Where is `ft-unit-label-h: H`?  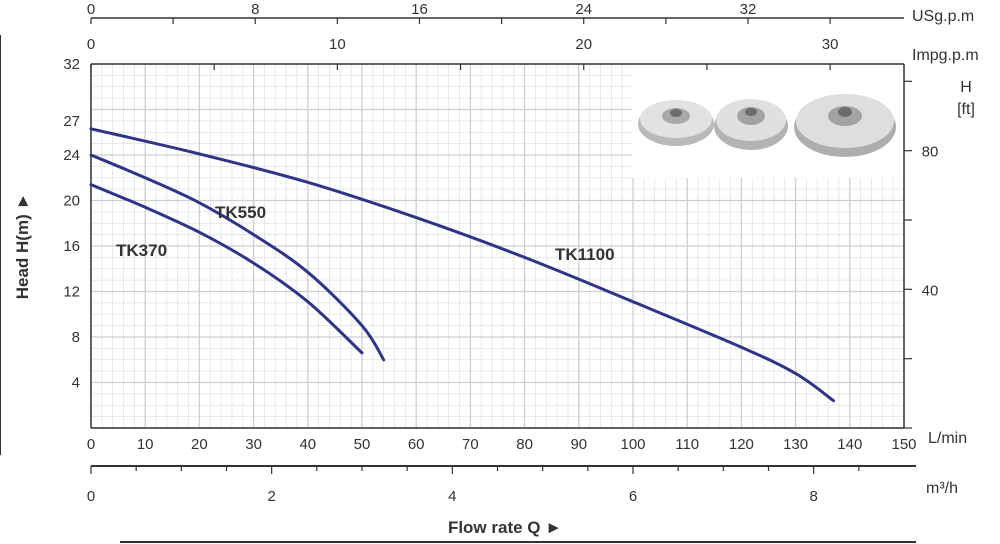 ft-unit-label-h: H is located at coordinates (966, 87).